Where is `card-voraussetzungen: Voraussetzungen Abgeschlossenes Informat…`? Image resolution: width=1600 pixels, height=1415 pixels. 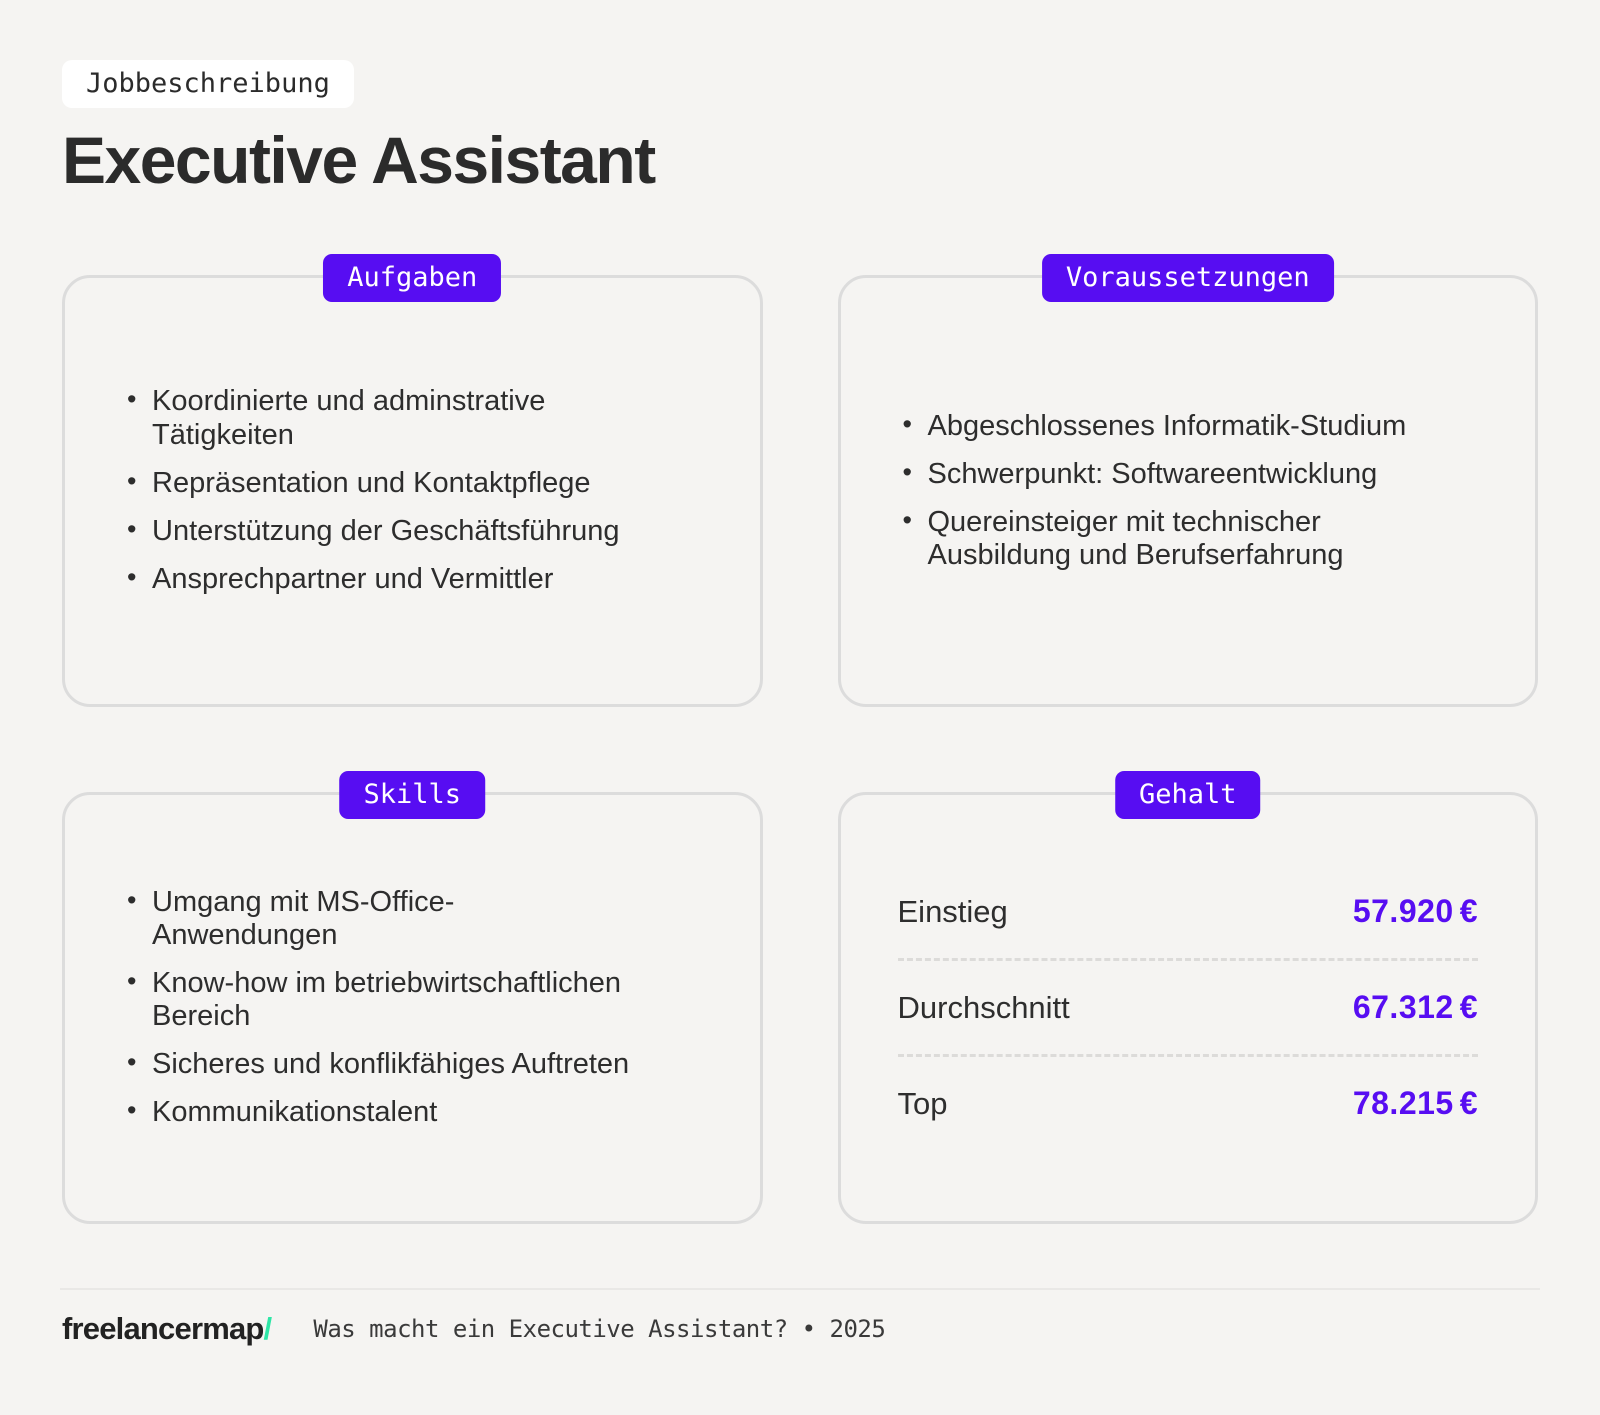 card-voraussetzungen: Voraussetzungen Abgeschlossenes Informat… is located at coordinates (1187, 480).